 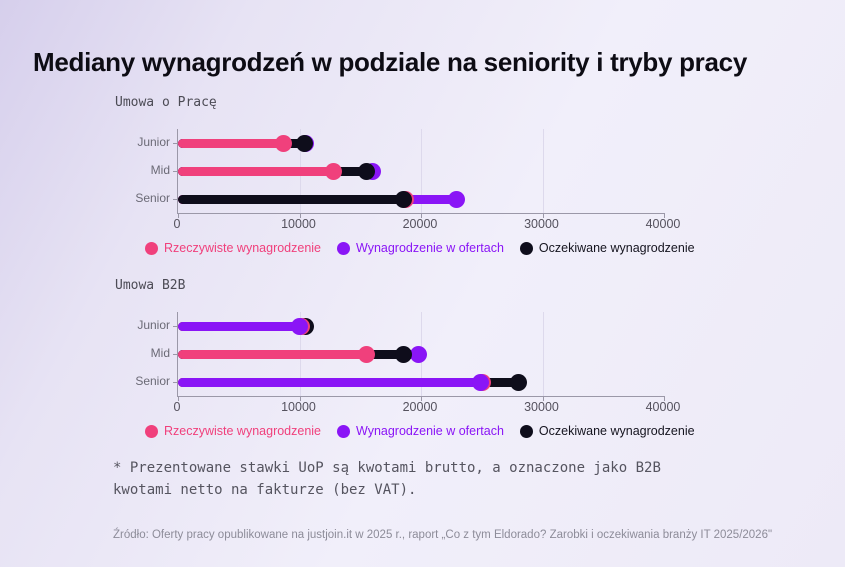 I want to click on bar-expected, so click(x=291, y=199).